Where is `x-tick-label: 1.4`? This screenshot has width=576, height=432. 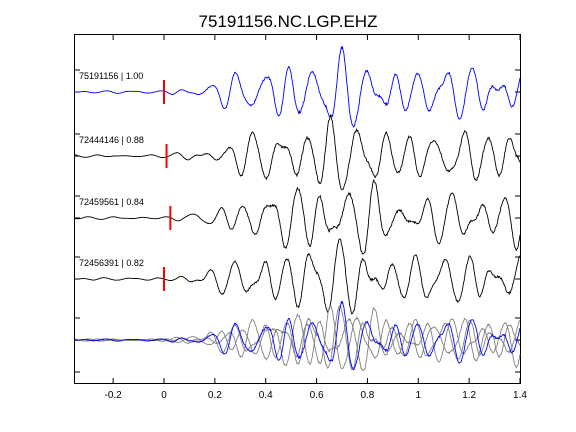
x-tick-label: 1.4 is located at coordinates (520, 395).